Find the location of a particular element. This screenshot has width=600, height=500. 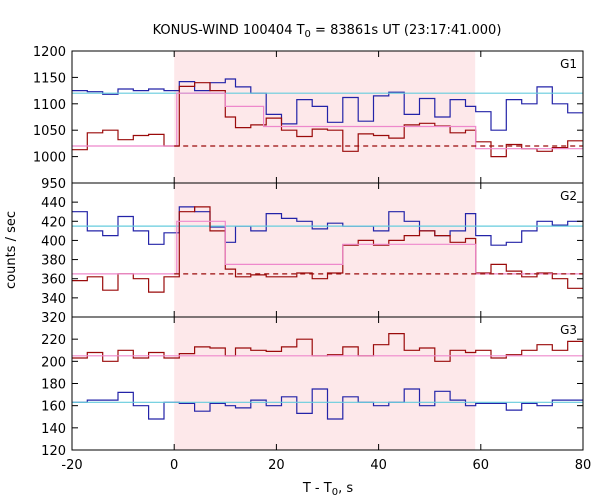

panel-g2-series is located at coordinates (327, 249).